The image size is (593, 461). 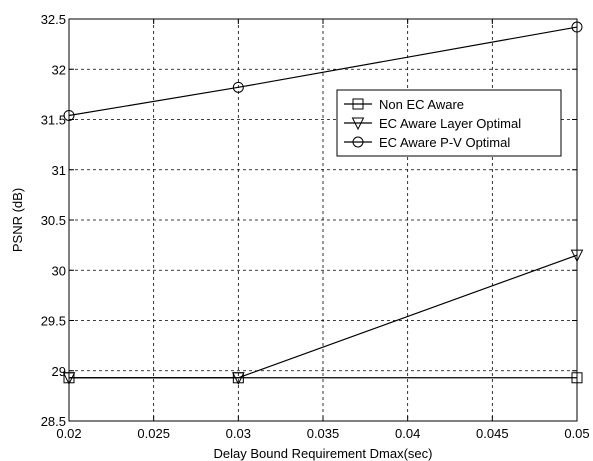 What do you see at coordinates (238, 378) in the screenshot?
I see `data-point-triangle-down` at bounding box center [238, 378].